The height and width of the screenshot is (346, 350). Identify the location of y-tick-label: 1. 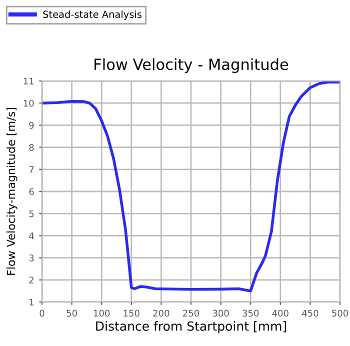
(32, 302).